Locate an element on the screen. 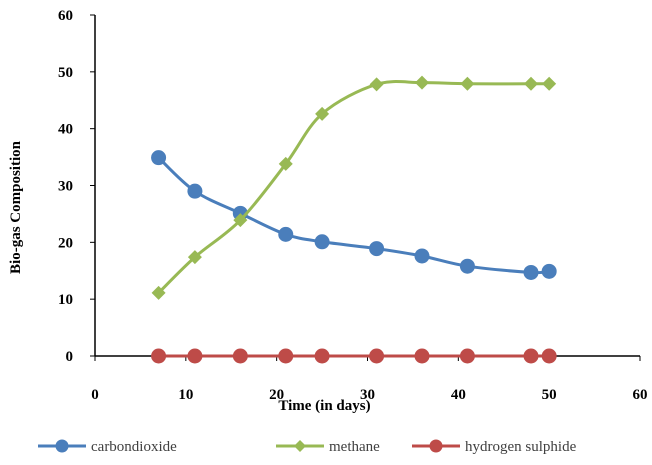  x-tick-label: 50 is located at coordinates (549, 395).